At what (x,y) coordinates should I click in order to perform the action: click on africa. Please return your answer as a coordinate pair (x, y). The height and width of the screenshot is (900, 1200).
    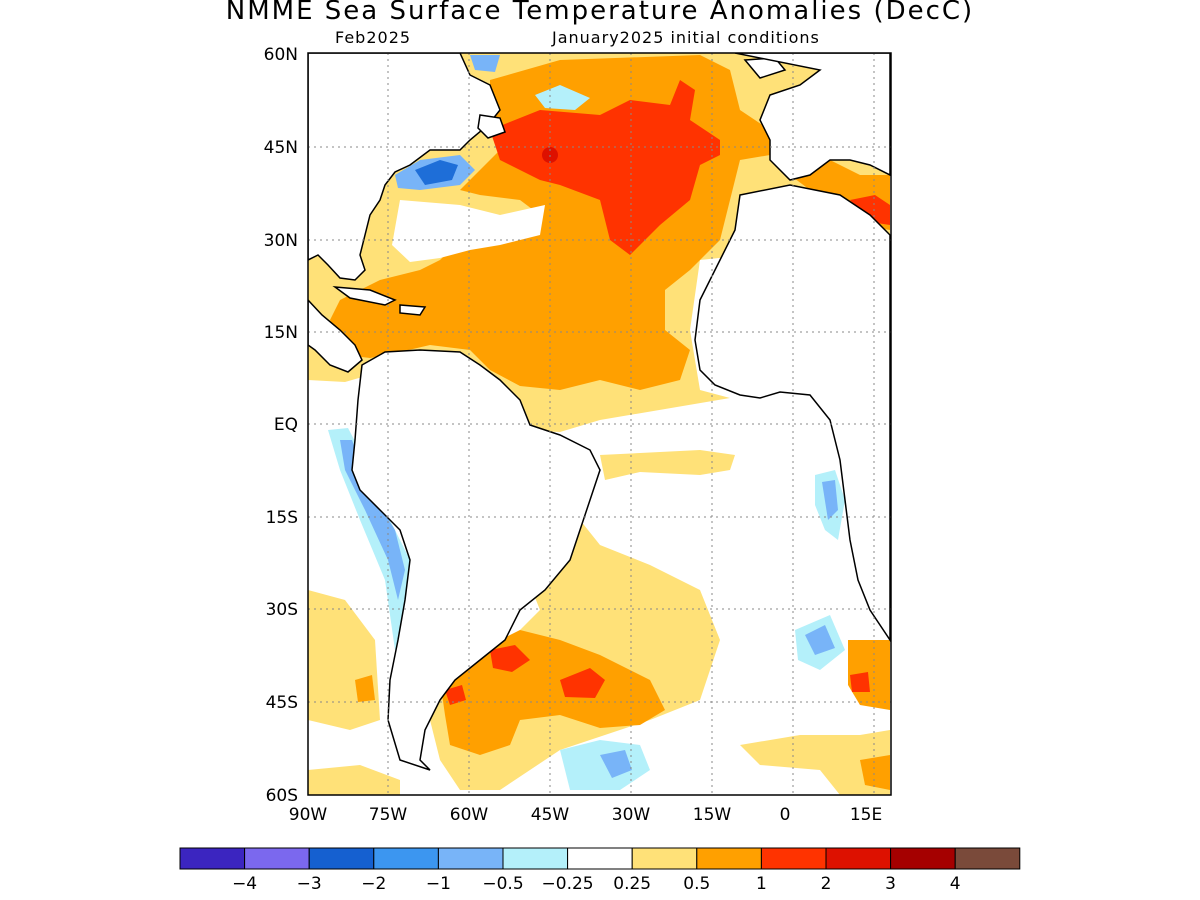
    Looking at the image, I should click on (792, 413).